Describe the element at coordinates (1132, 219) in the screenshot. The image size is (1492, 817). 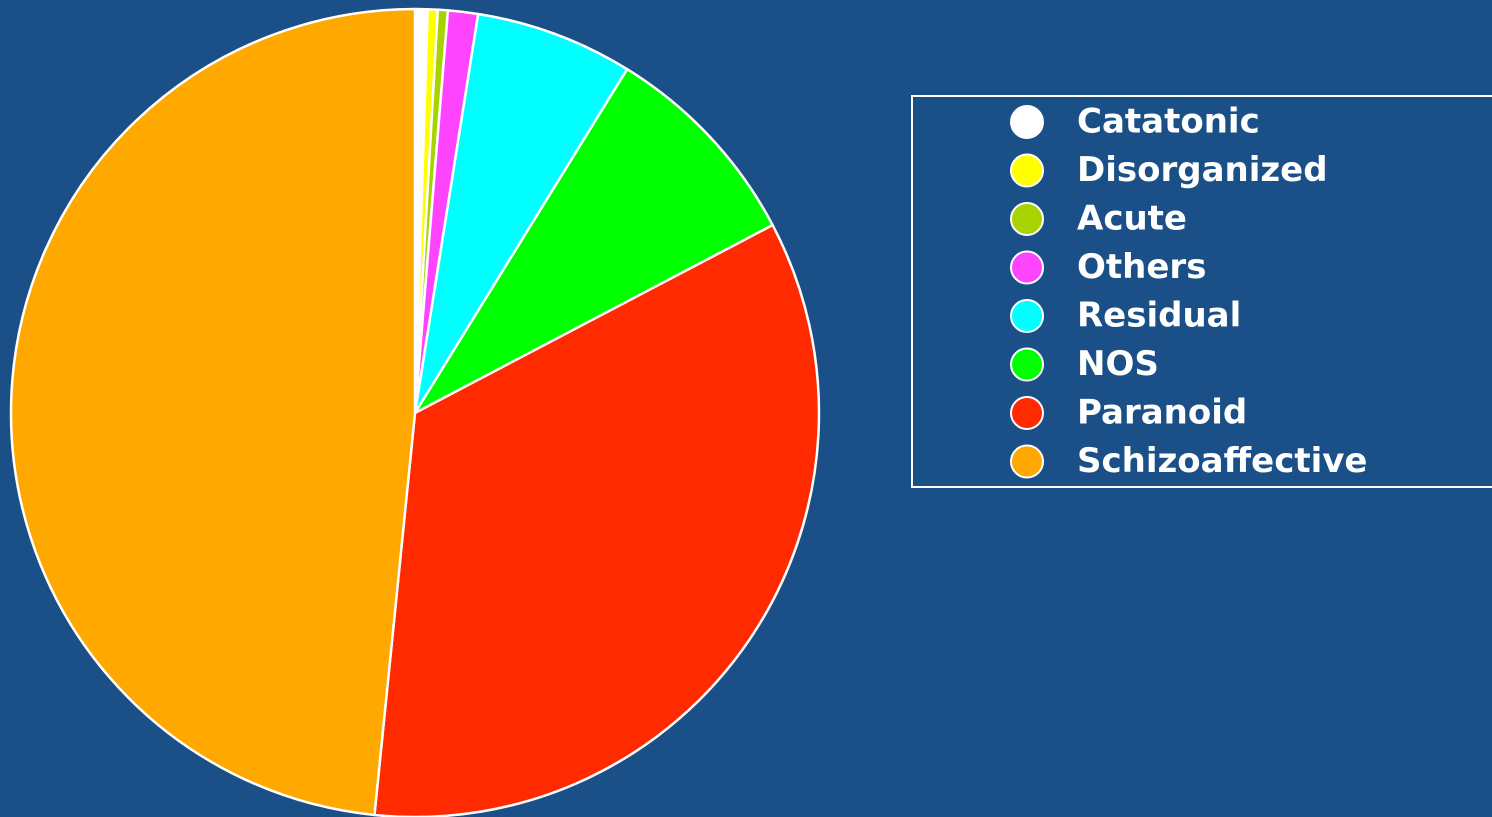
I see `legend-label: Acute` at that location.